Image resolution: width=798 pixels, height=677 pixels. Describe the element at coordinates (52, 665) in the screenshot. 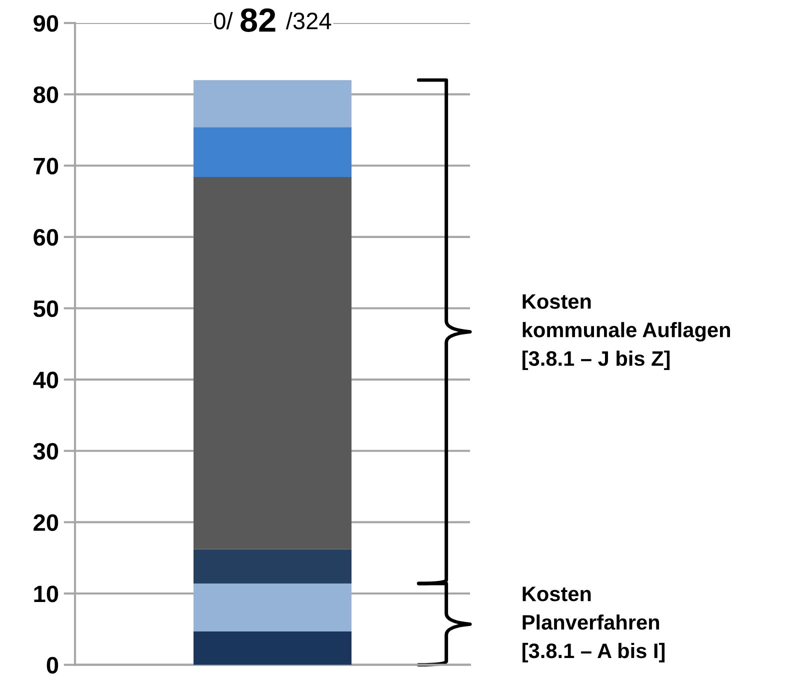

I see `y-tick-label: 0` at that location.